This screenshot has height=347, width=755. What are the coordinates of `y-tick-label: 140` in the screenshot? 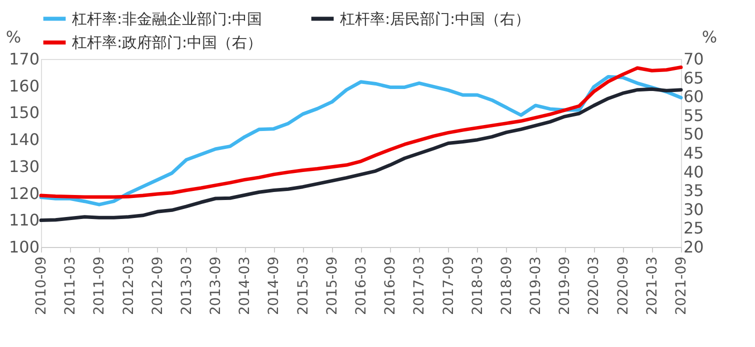 It's located at (24, 140).